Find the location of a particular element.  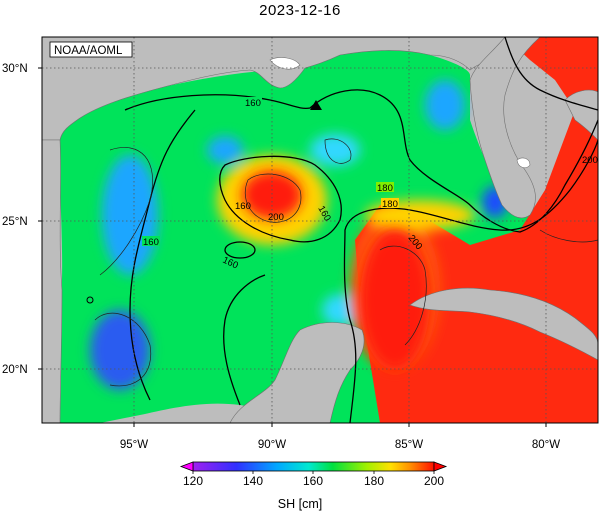

contour-dot-west is located at coordinates (90, 300).